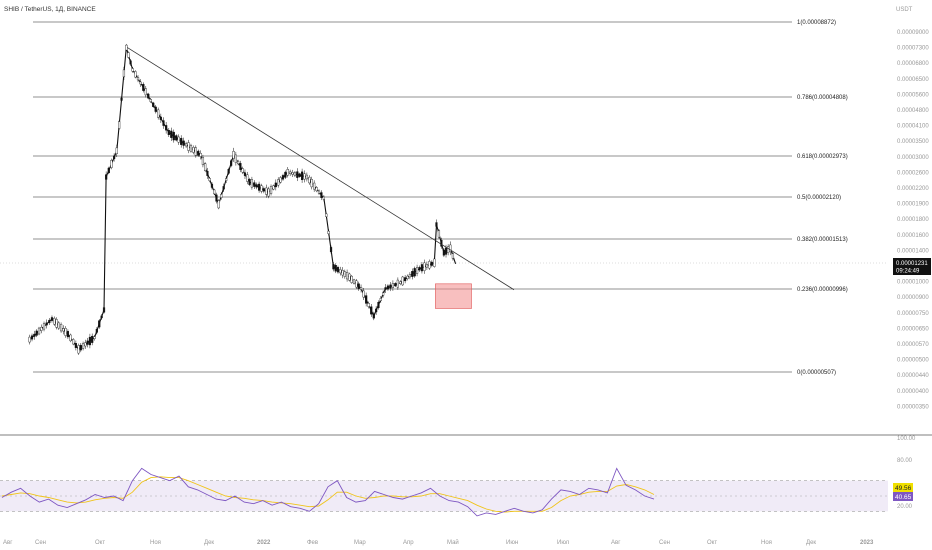  What do you see at coordinates (50, 9) in the screenshot?
I see `symbol-title: SHIB / TetherUS, 1Д, BINANCE` at bounding box center [50, 9].